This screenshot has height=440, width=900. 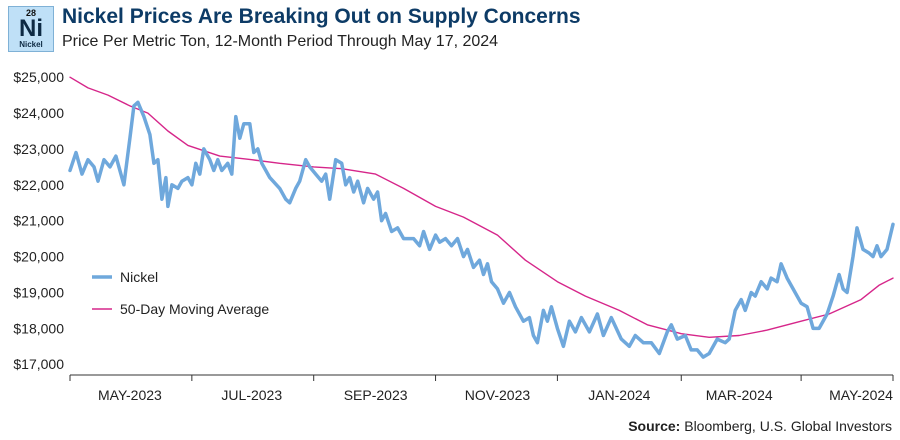 I want to click on y-tick-label: $19,000, so click(x=38, y=292).